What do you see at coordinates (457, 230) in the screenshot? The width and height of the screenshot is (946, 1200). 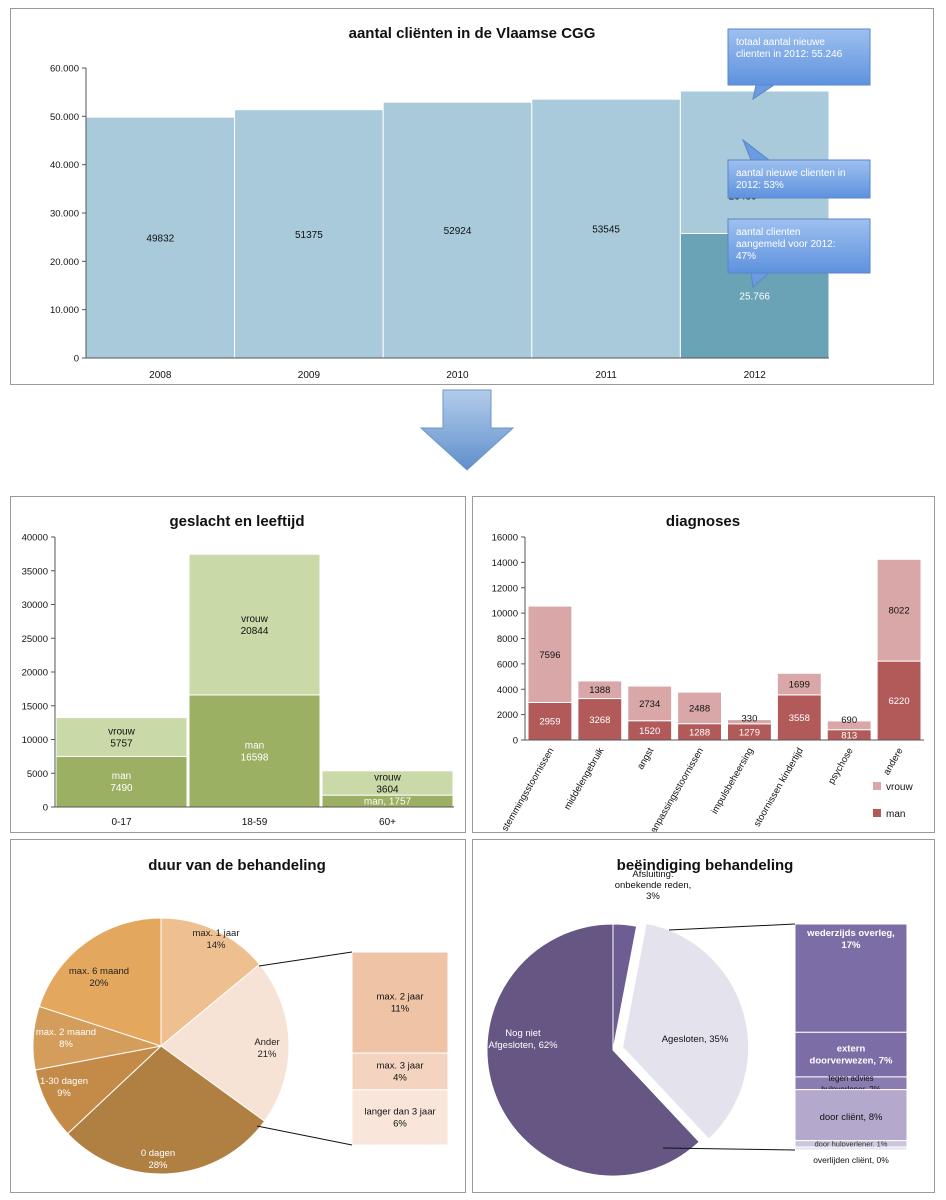 I see `bar-2010-base` at bounding box center [457, 230].